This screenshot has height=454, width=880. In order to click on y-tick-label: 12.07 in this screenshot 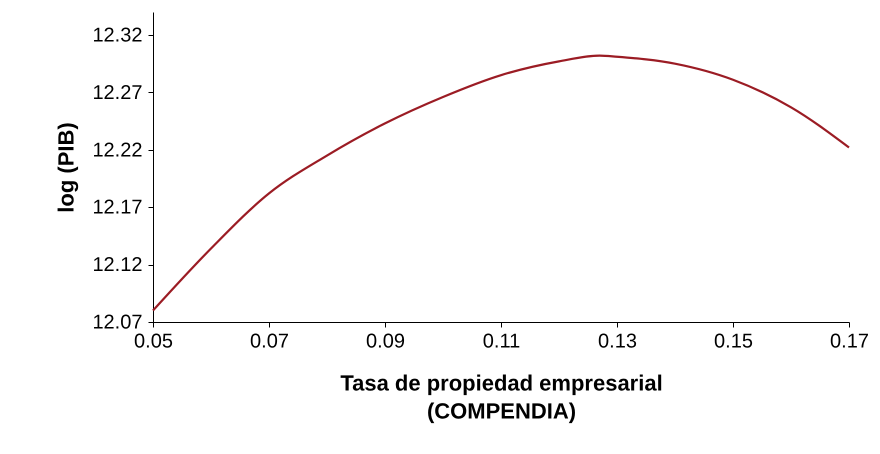, I will do `click(117, 323)`.